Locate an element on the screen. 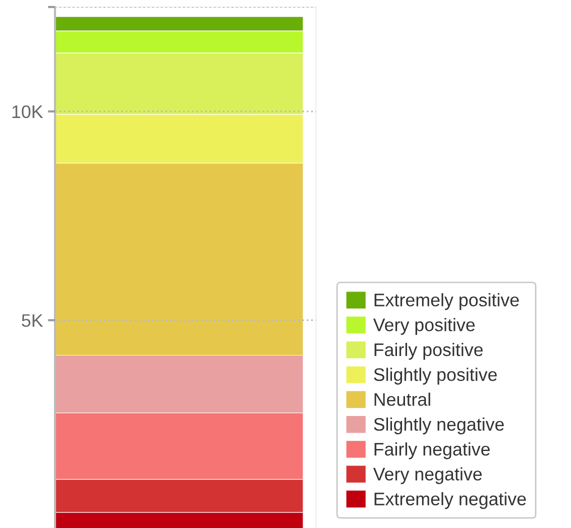 The image size is (571, 528). legend-label: Extremely positive is located at coordinates (446, 301).